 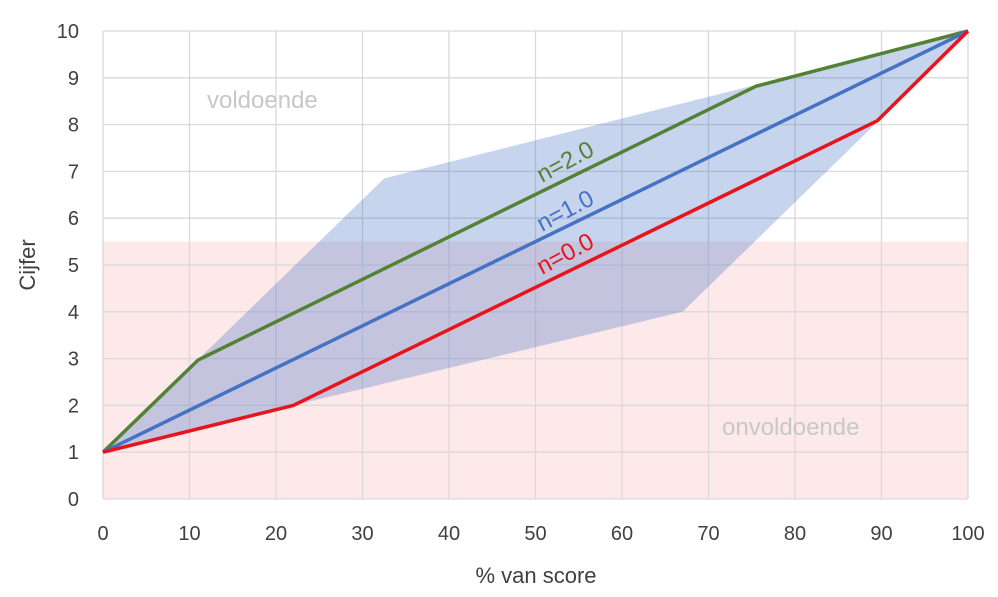 I want to click on y-axis-title: Cijfer, so click(x=27, y=264).